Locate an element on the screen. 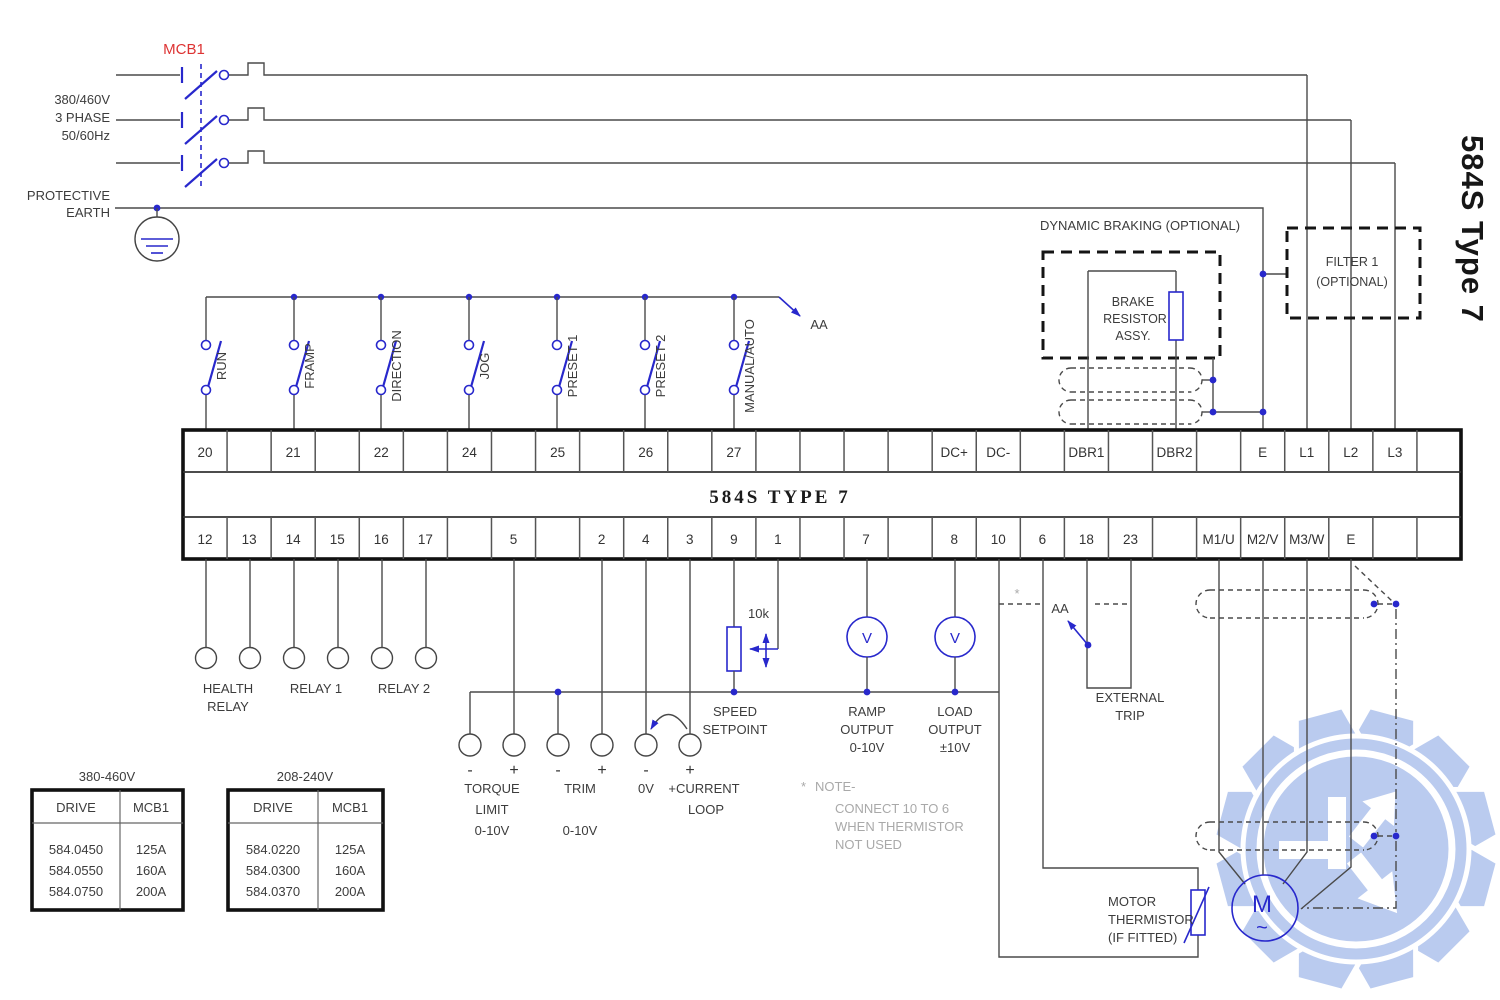  brake-cable-screen-icon is located at coordinates (1130, 396).